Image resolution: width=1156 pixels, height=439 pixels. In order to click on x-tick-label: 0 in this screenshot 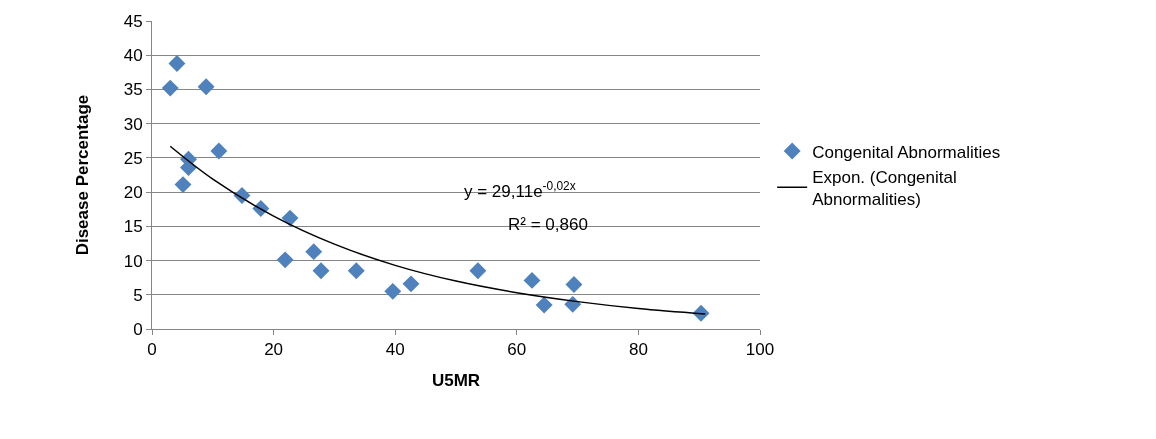, I will do `click(152, 350)`.